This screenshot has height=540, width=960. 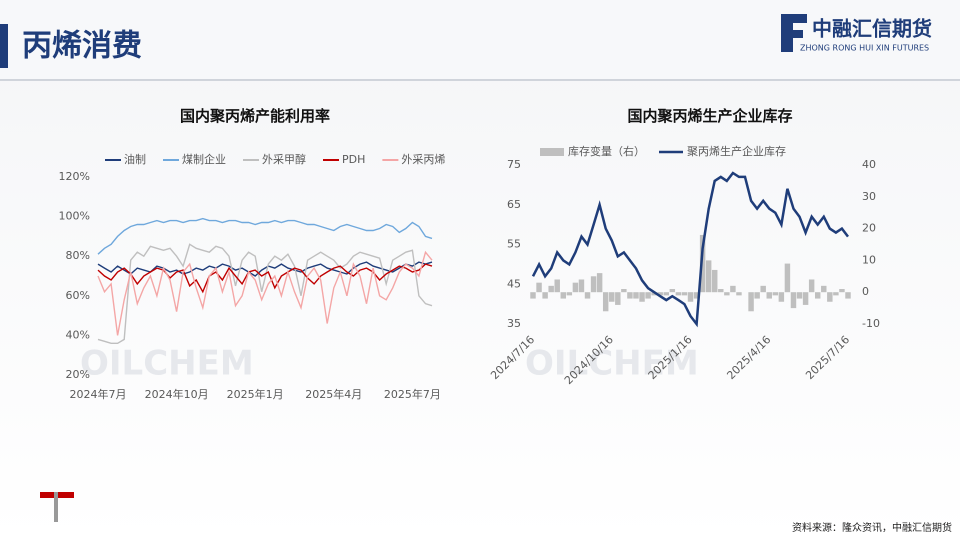 What do you see at coordinates (871, 323) in the screenshot?
I see `y-tick-label: -10` at bounding box center [871, 323].